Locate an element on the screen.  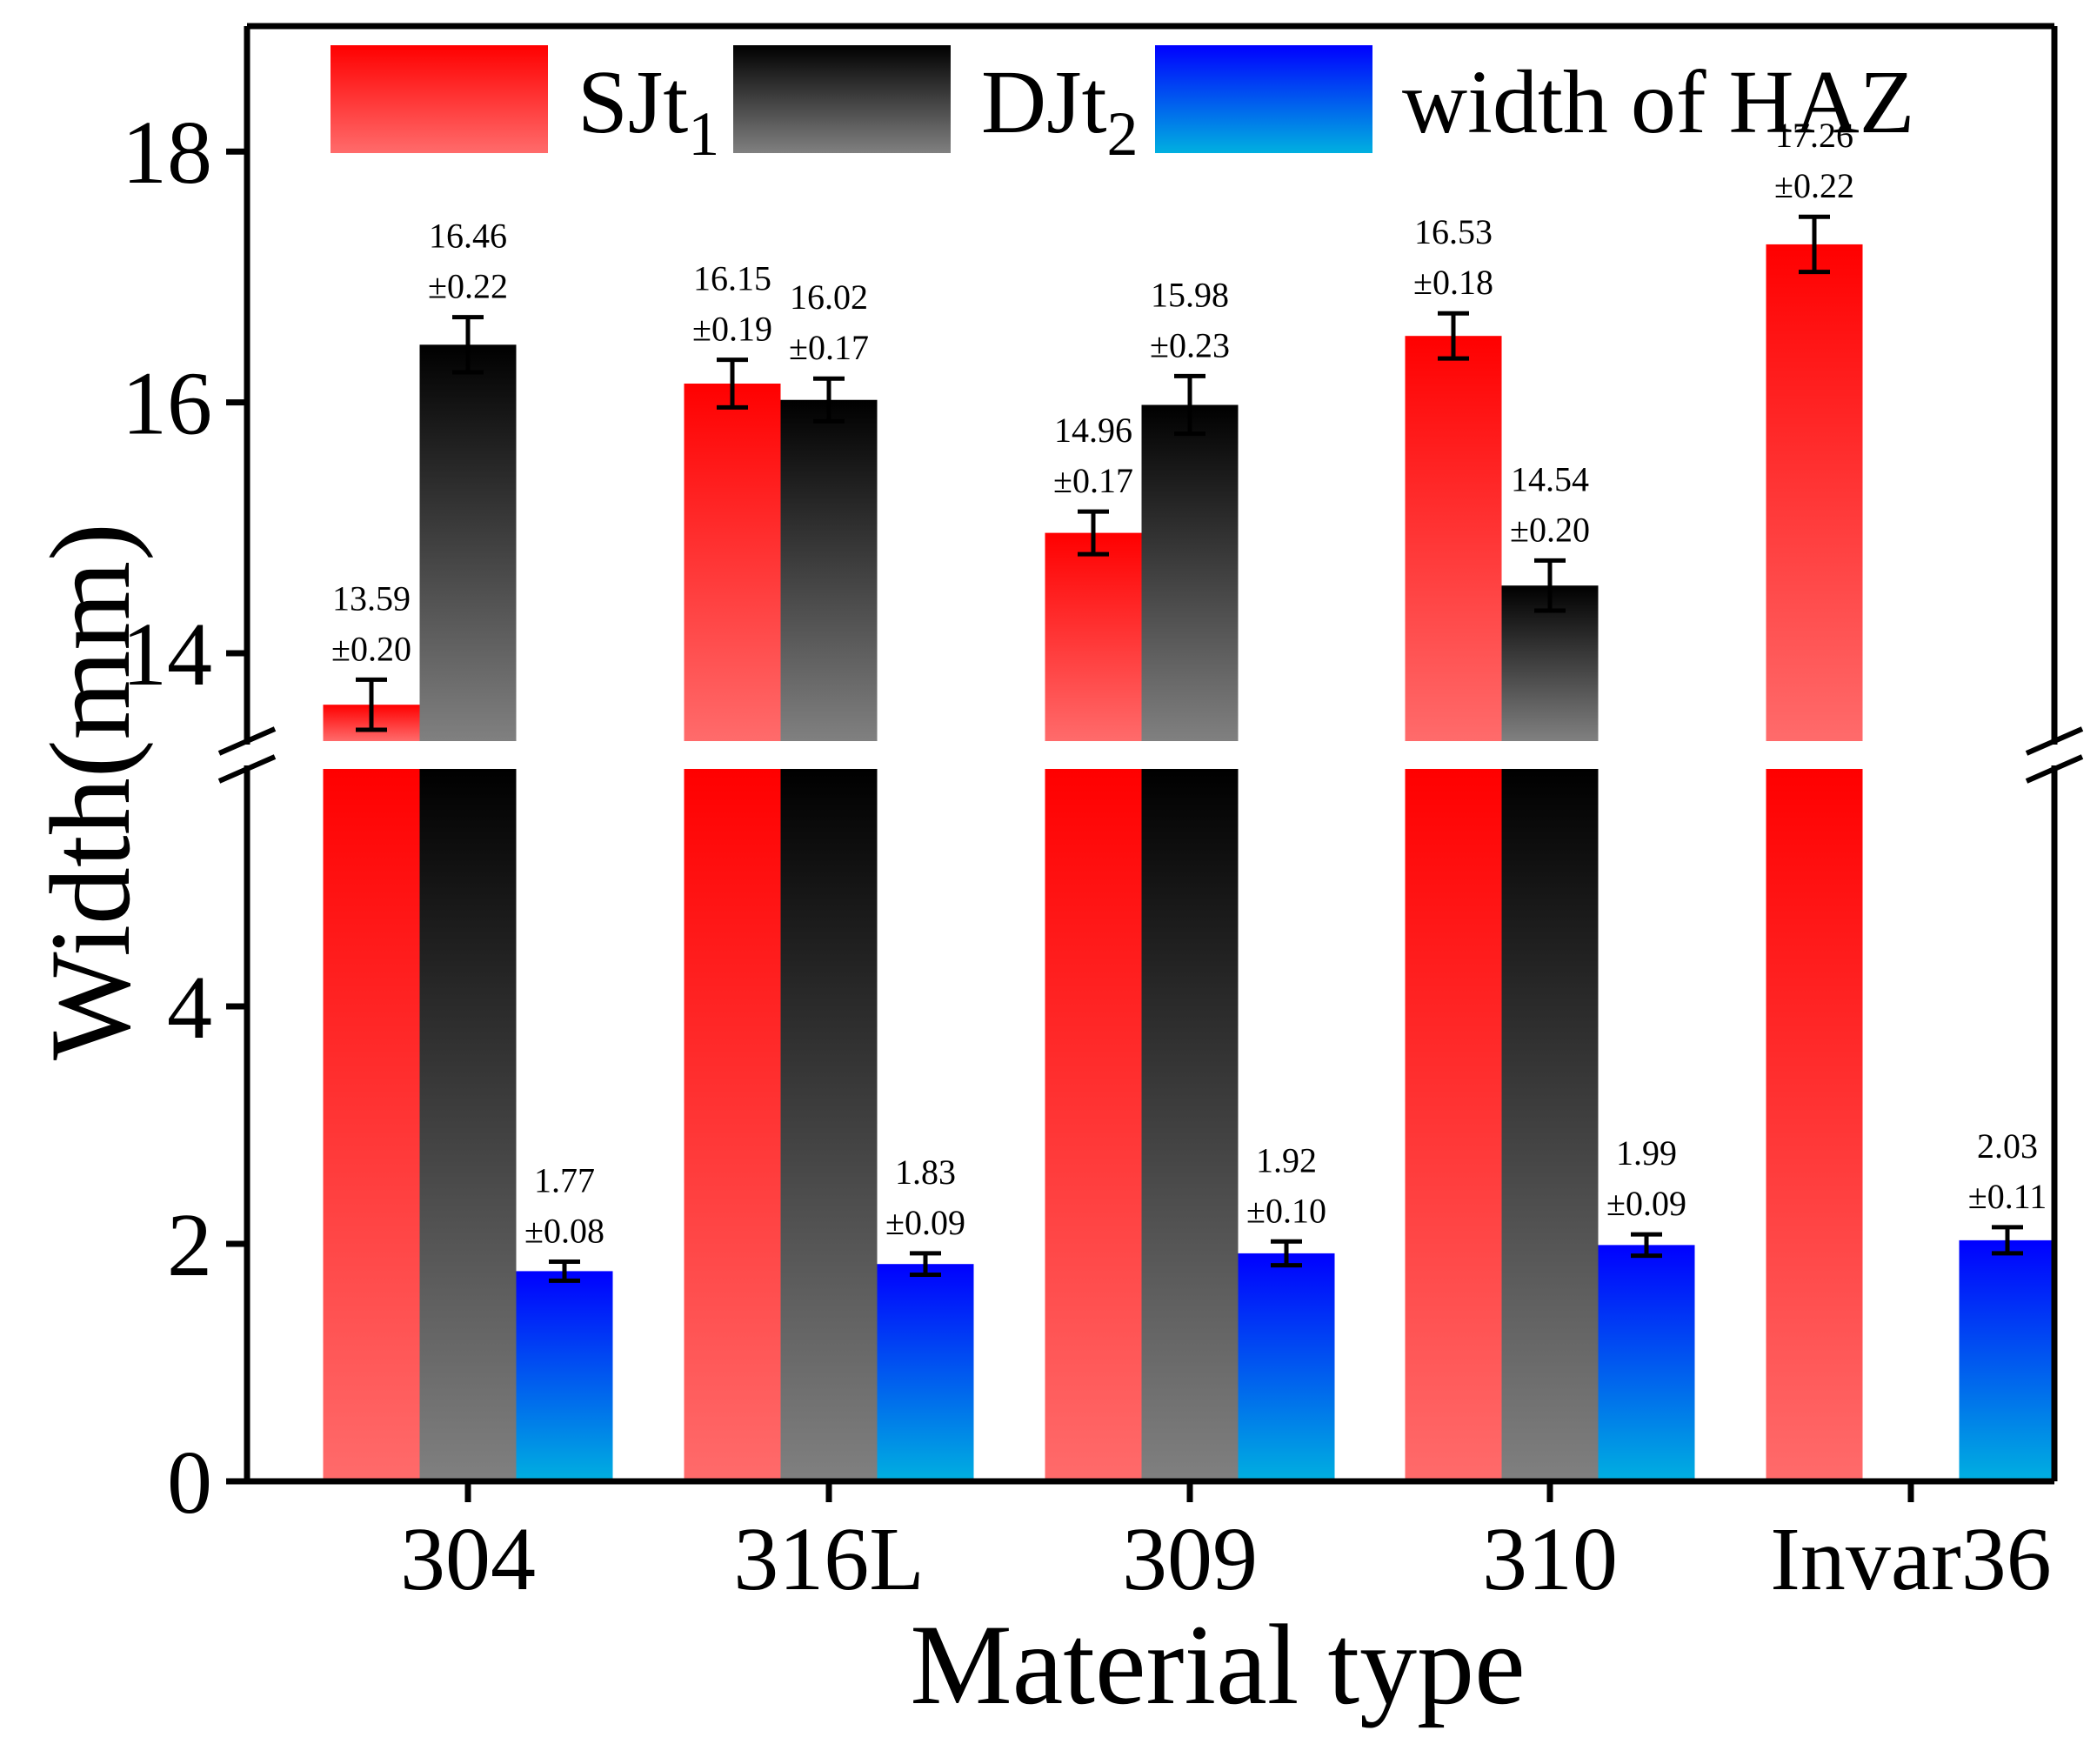
bar-sjt-316l-upper is located at coordinates (732, 562).